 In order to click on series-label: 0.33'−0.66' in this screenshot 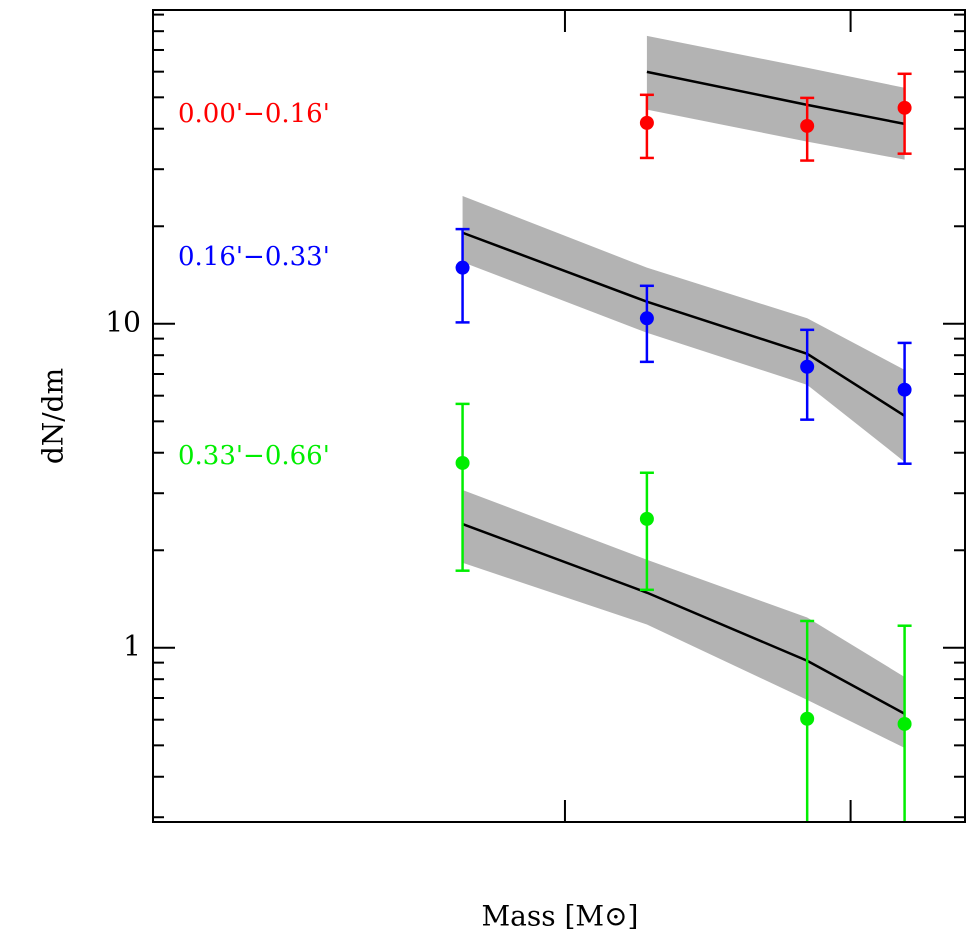, I will do `click(254, 456)`.